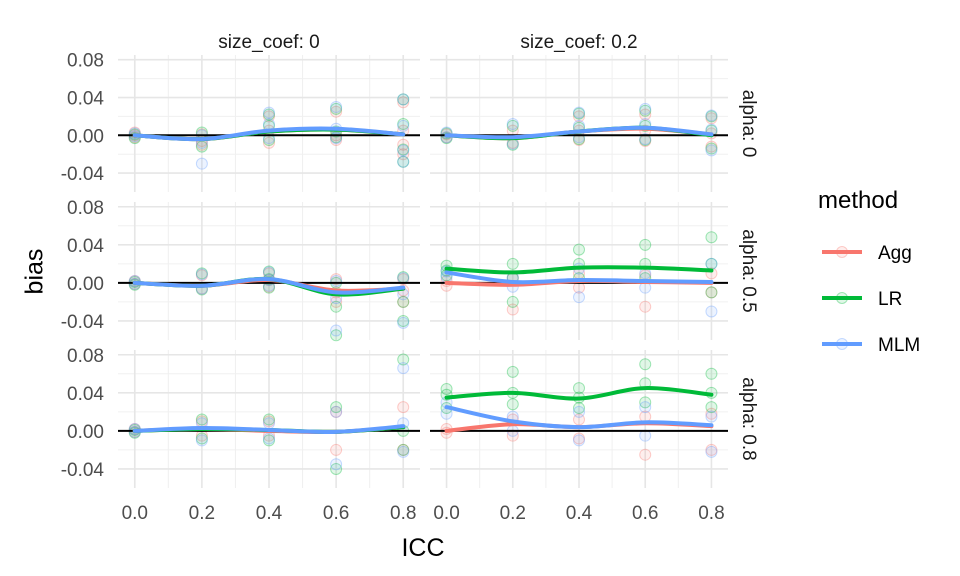 The image size is (960, 576). Describe the element at coordinates (268, 42) in the screenshot. I see `facet-strip-column: size_coef: 0` at that location.